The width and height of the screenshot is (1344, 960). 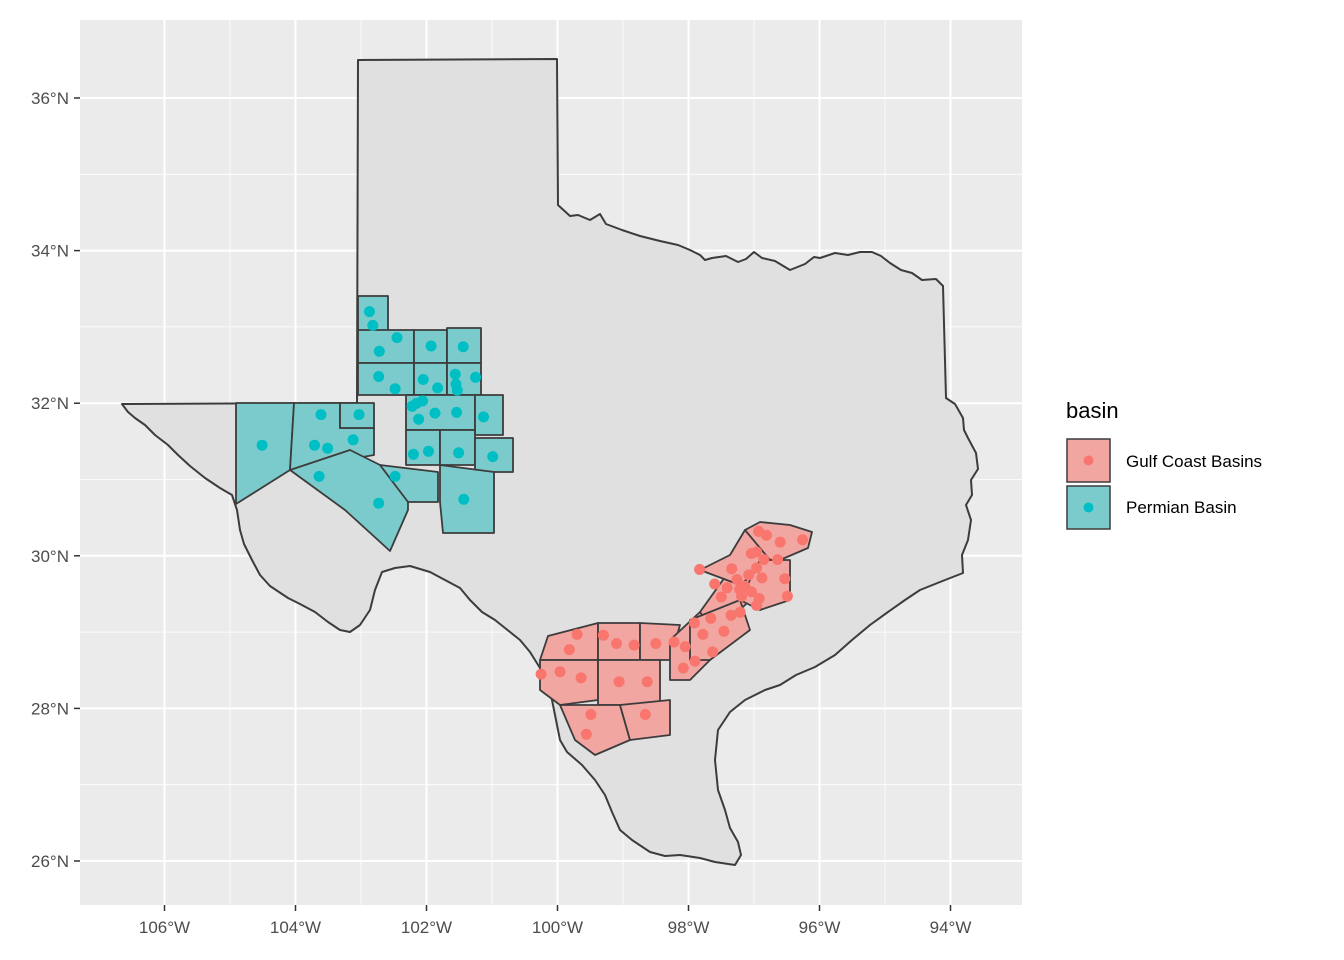 What do you see at coordinates (689, 927) in the screenshot?
I see `x-tick-label: 98°W` at bounding box center [689, 927].